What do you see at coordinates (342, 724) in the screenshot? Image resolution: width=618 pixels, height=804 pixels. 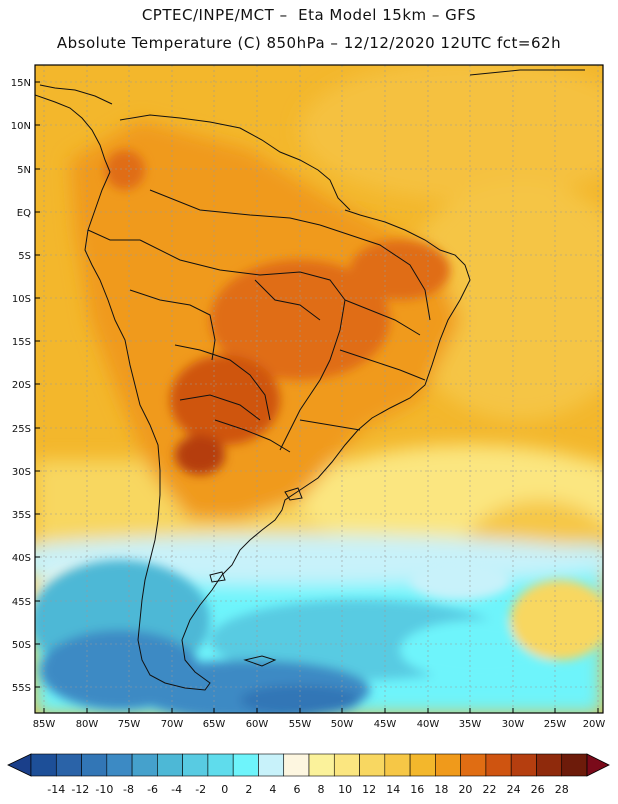 I see `lon-label: 50W` at bounding box center [342, 724].